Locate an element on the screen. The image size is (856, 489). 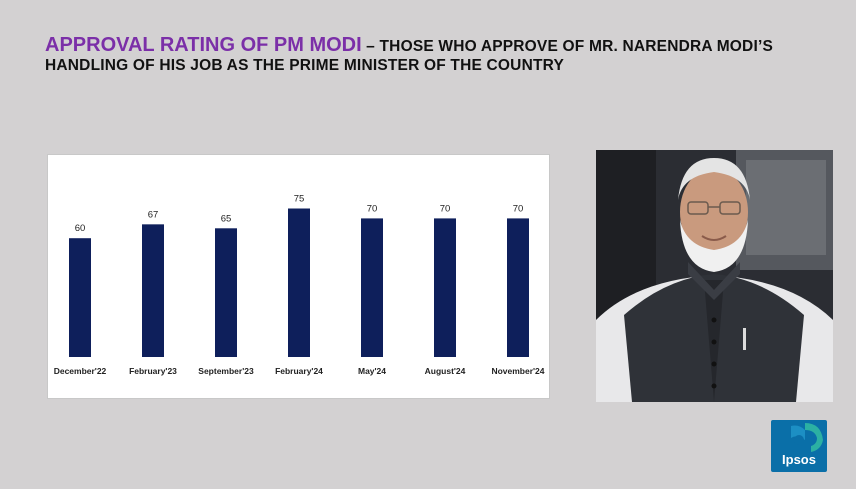
data-label-4: 70 is located at coordinates (372, 208).